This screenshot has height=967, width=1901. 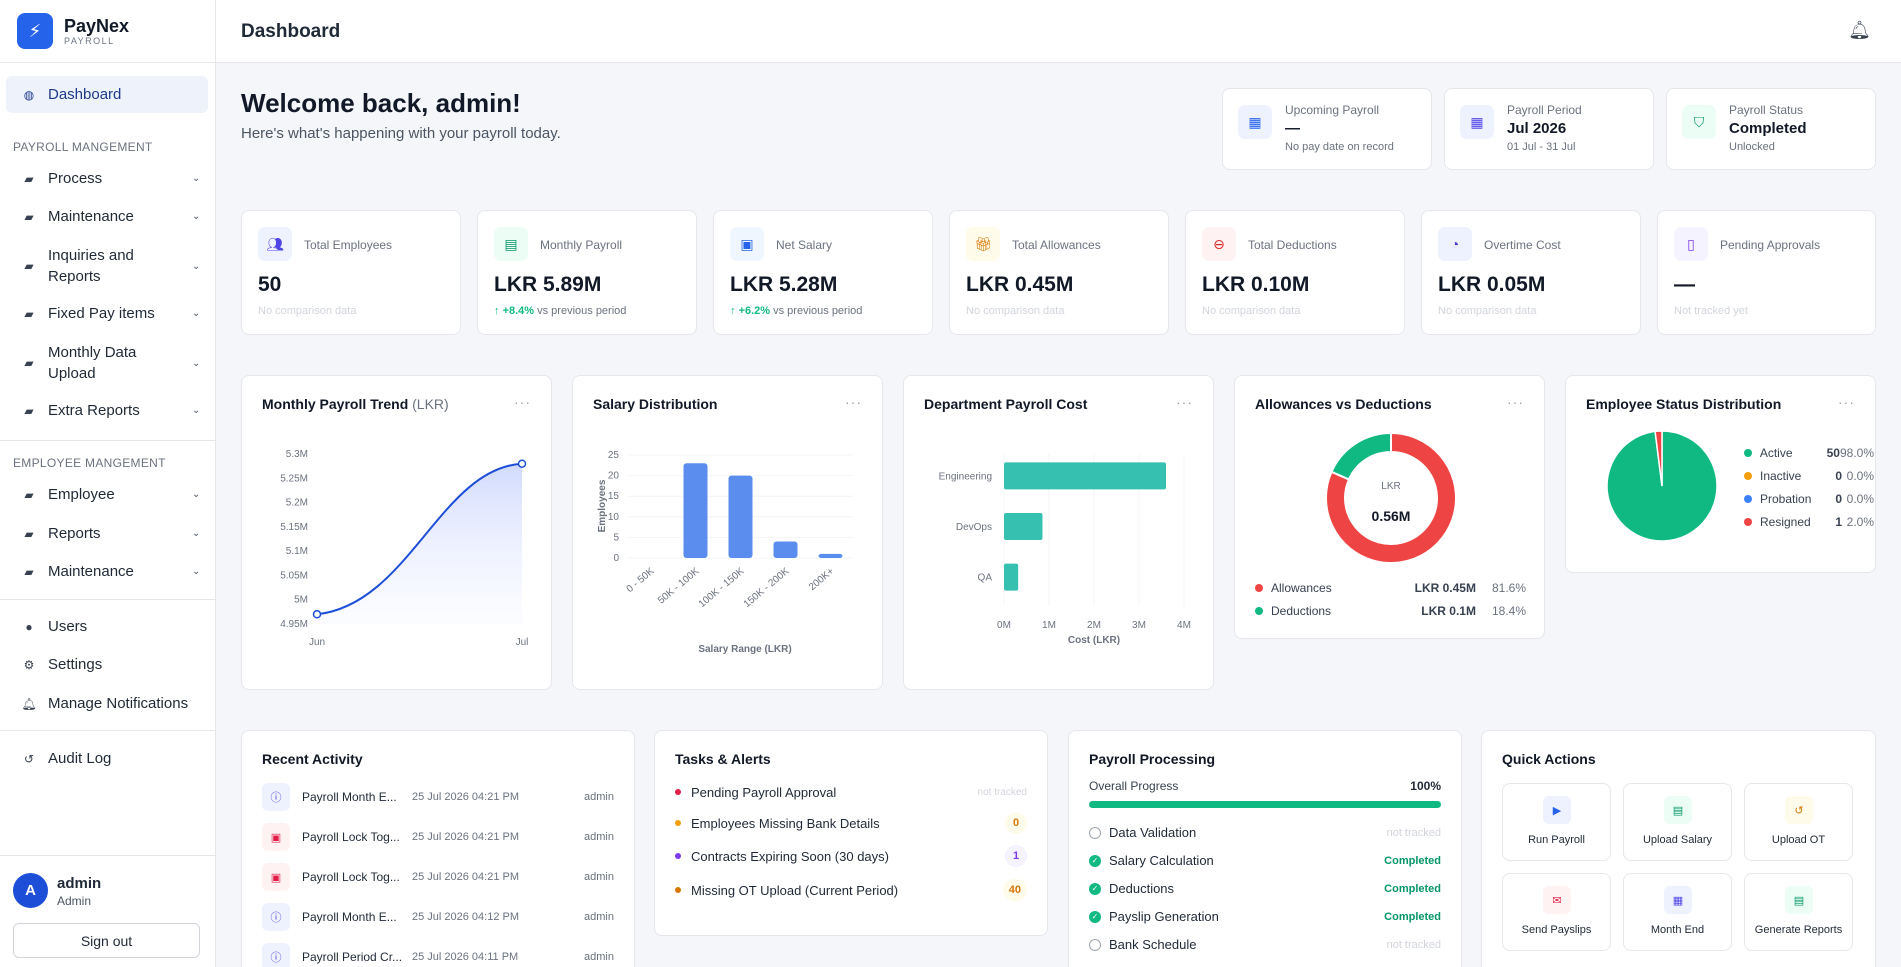 What do you see at coordinates (112, 664) in the screenshot?
I see `sidebar-item-settings: ⚙ Settings` at bounding box center [112, 664].